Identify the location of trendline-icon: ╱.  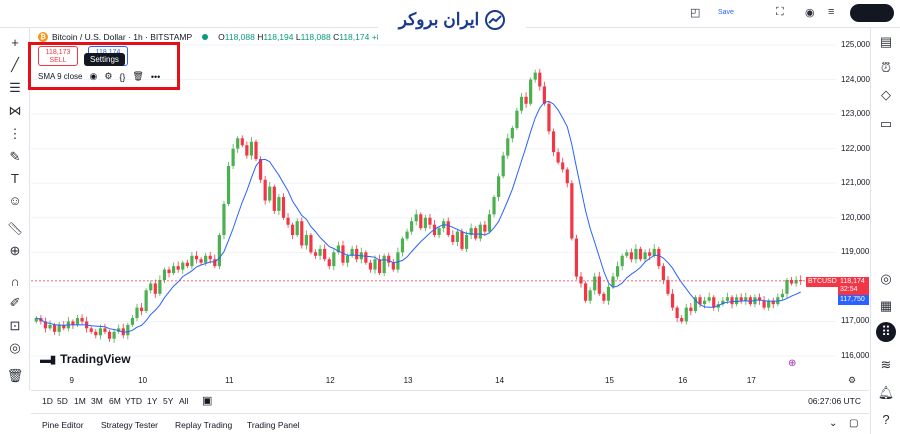
(15, 64).